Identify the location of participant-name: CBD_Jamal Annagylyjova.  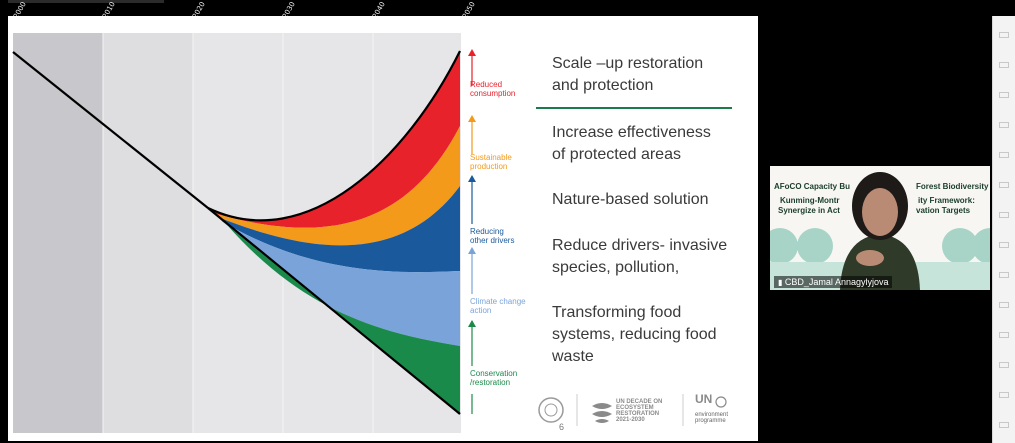
(836, 282).